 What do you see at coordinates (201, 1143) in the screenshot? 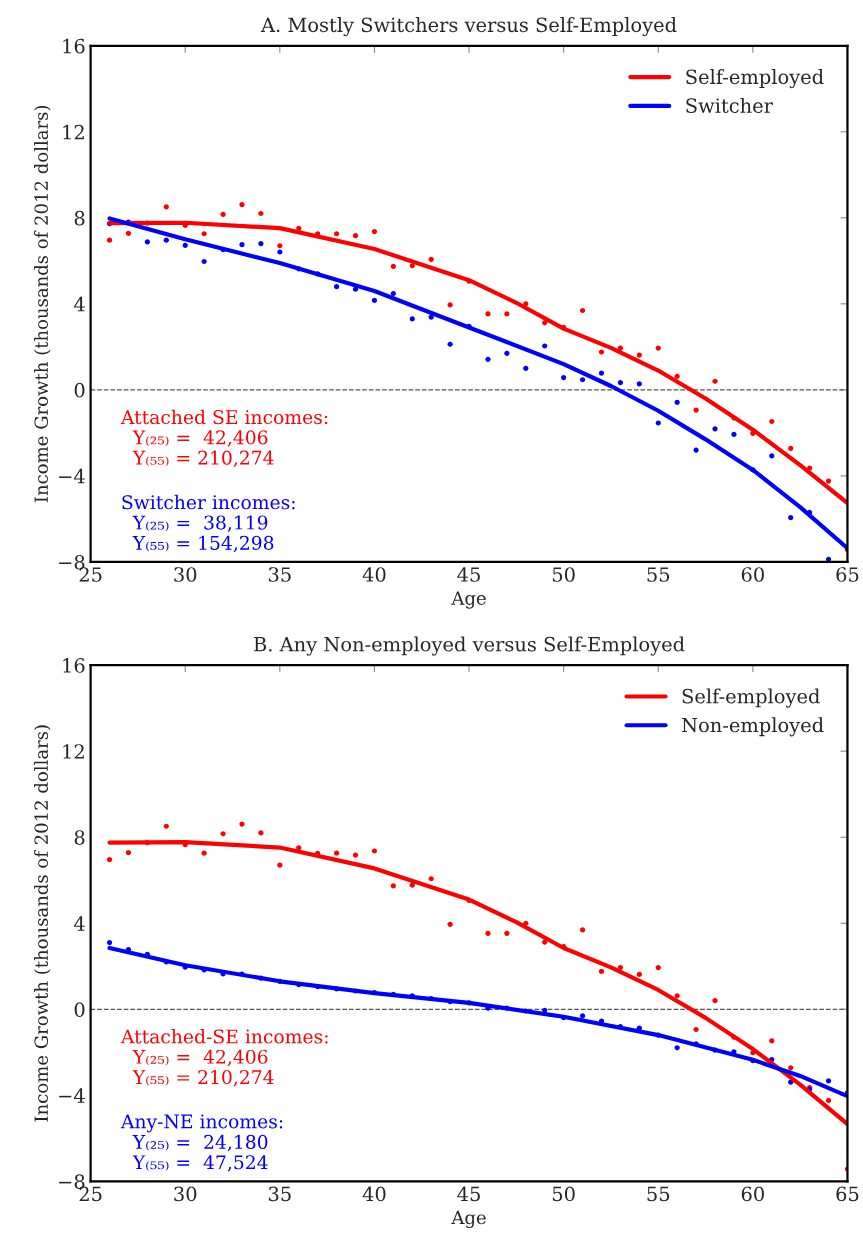
I see `annotation: Any-NE incomes: Y₍₂₅₎ = 24,180 Y₍₅₅₎ = 47,524` at bounding box center [201, 1143].